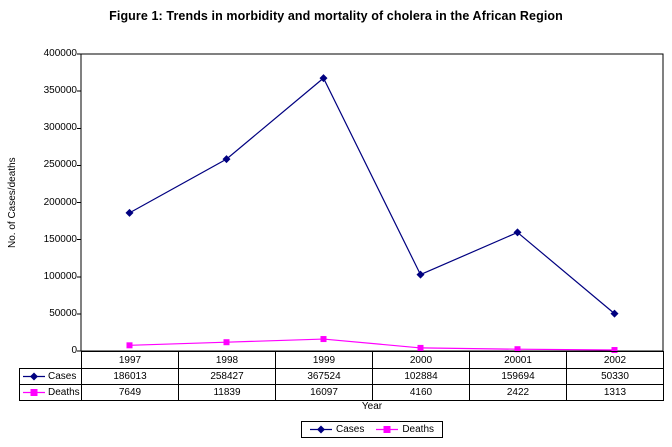 This screenshot has width=672, height=447. Describe the element at coordinates (418, 429) in the screenshot. I see `legend-label-deaths: Deaths` at that location.